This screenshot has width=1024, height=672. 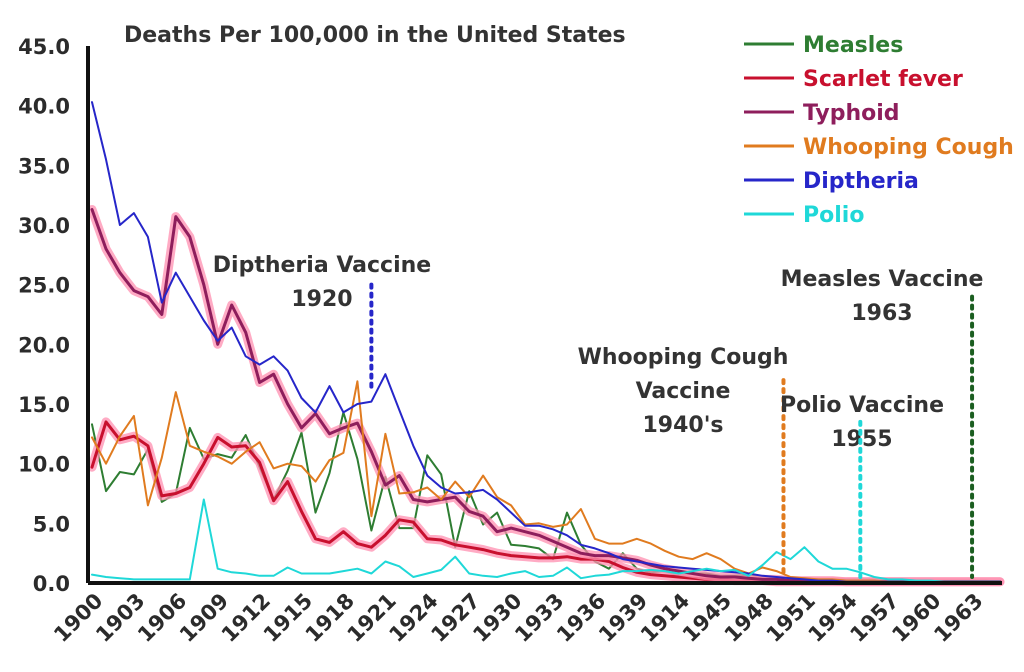 I want to click on annotation-text: Polio Vaccine, so click(x=862, y=405).